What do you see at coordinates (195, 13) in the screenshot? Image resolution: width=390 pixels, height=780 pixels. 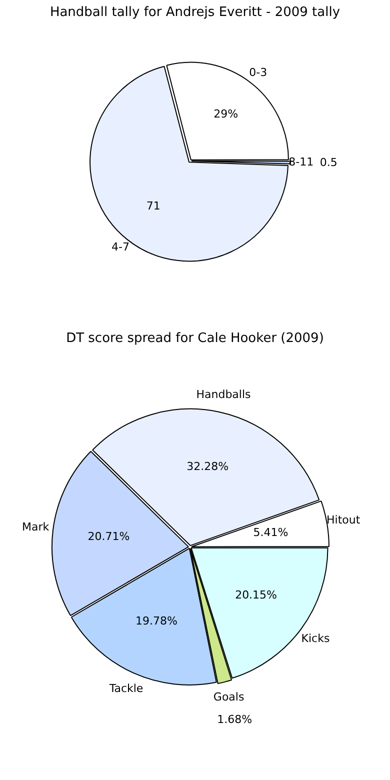 I see `chart-title: Handball tally for Andrejs Everitt - 2009 tally` at bounding box center [195, 13].